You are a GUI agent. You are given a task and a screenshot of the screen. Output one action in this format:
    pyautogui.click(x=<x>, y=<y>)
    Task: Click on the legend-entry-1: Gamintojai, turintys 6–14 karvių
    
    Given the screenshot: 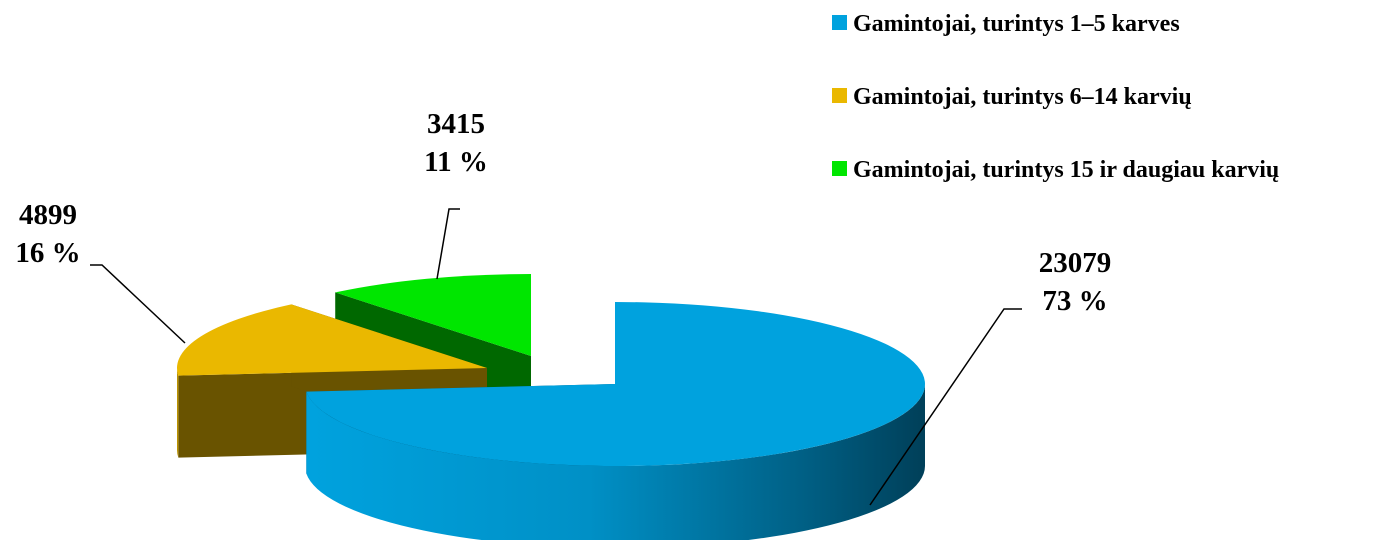 What is the action you would take?
    pyautogui.click(x=1012, y=97)
    